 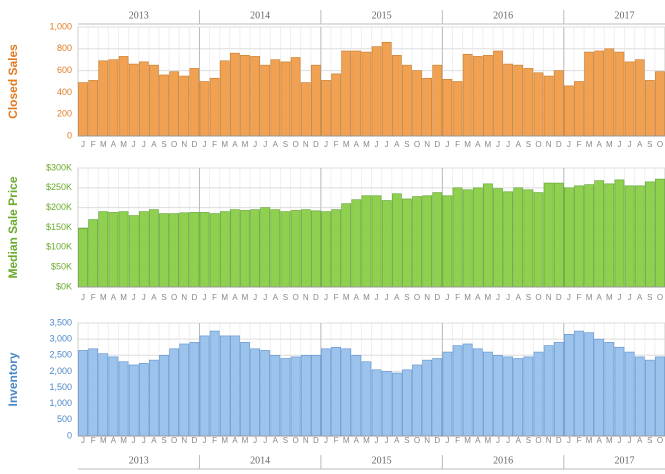 What do you see at coordinates (382, 460) in the screenshot?
I see `year-label: 2015` at bounding box center [382, 460].